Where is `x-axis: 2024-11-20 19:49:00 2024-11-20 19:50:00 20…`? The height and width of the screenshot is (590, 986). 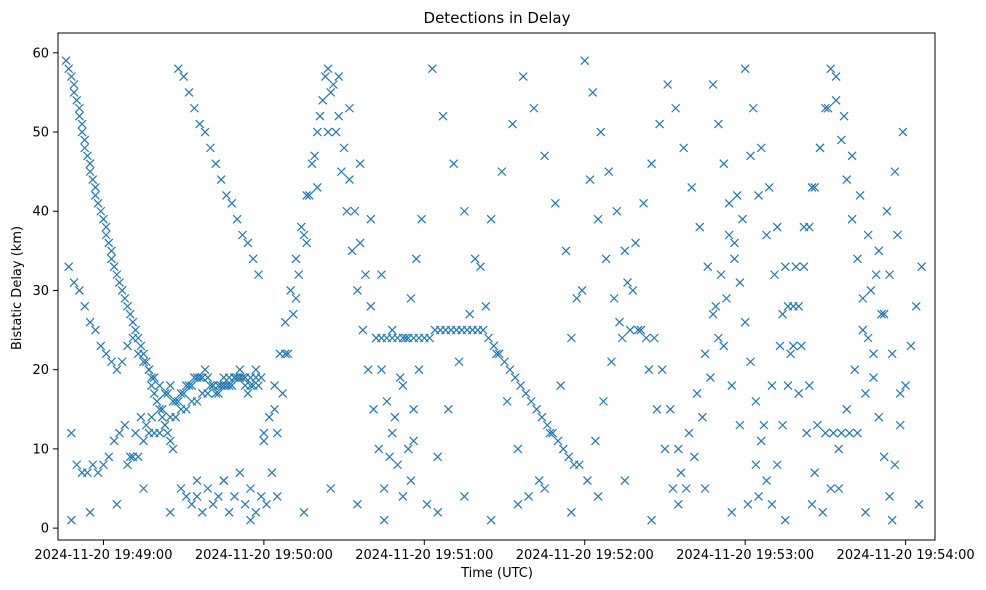
x-axis: 2024-11-20 19:49:00 2024-11-20 19:50:00 20… is located at coordinates (504, 551).